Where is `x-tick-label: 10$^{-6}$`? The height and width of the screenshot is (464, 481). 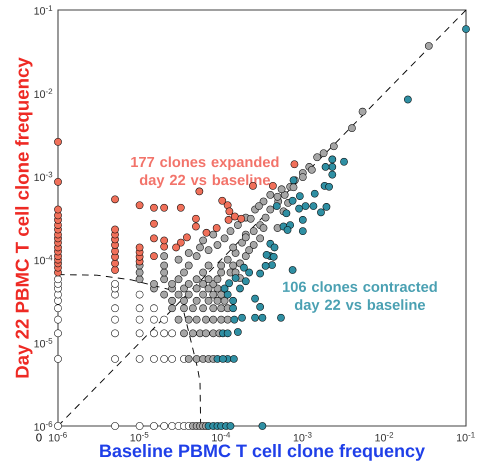 x-tick-label: 10$^{-6}$ is located at coordinates (57, 437).